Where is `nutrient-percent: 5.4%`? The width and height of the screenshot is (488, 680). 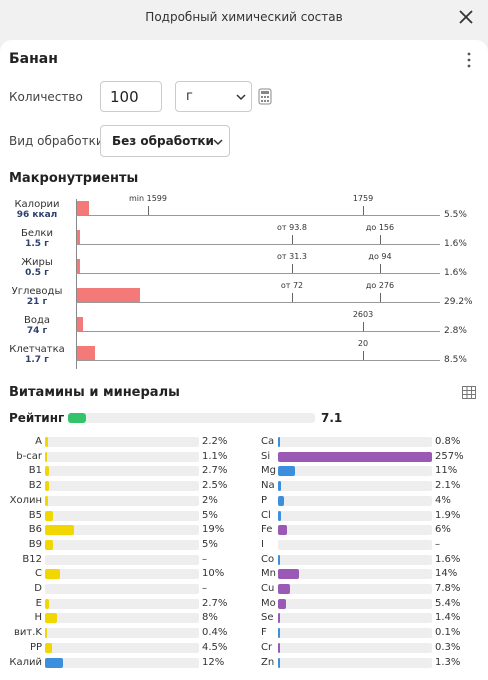 nutrient-percent: 5.4% is located at coordinates (448, 603).